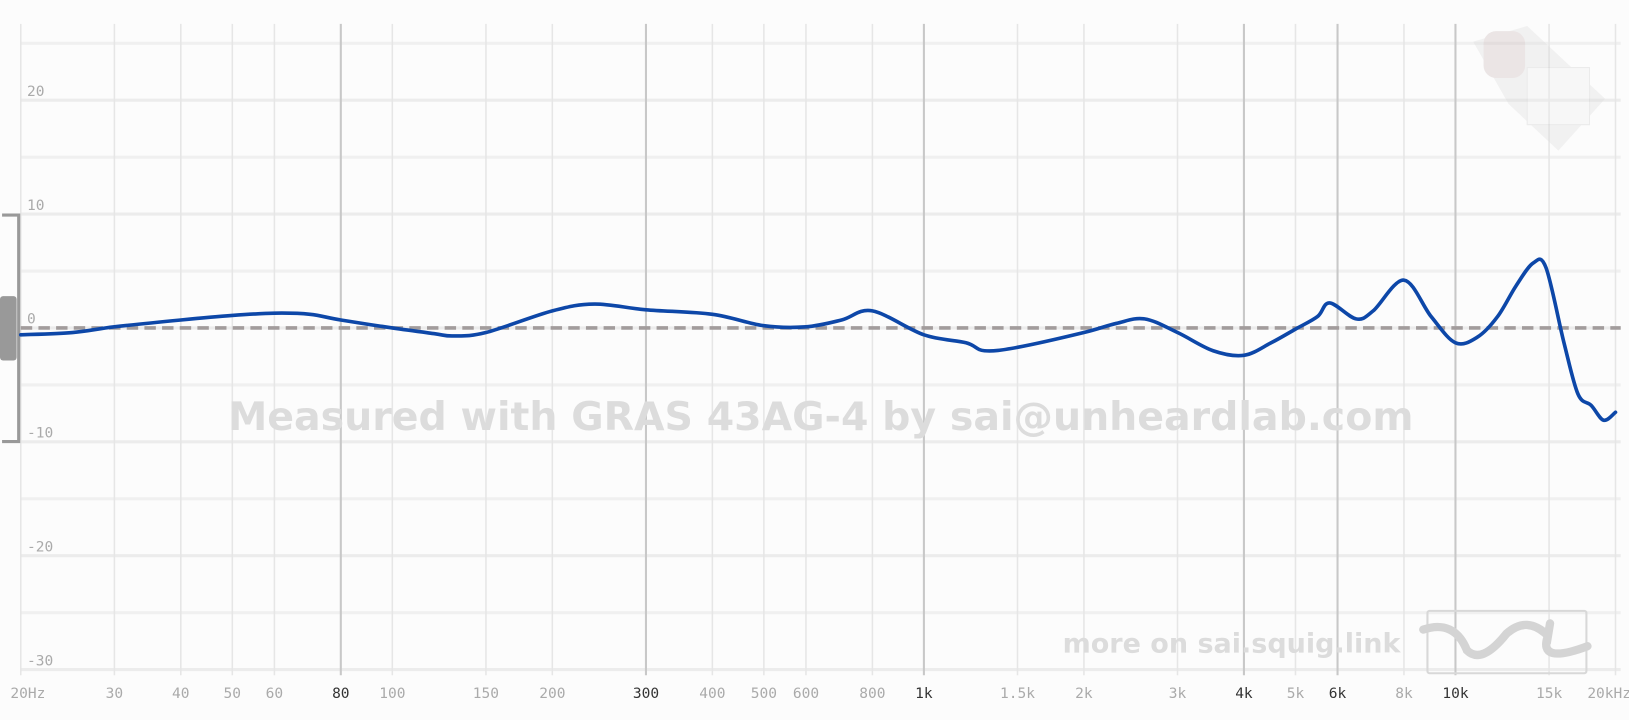  I want to click on y-tick-label: -30, so click(40, 661).